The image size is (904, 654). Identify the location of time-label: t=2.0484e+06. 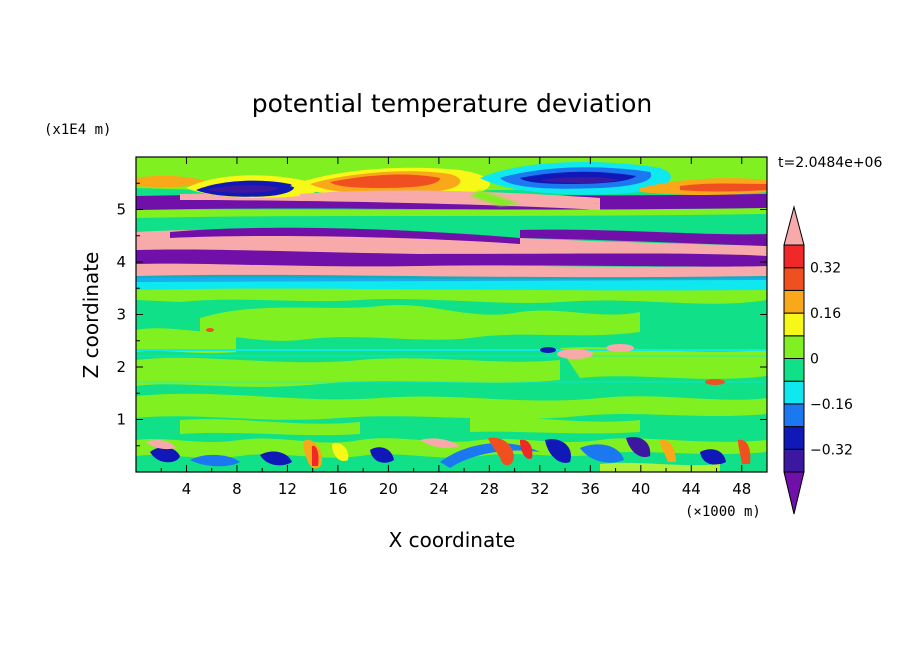
(830, 163).